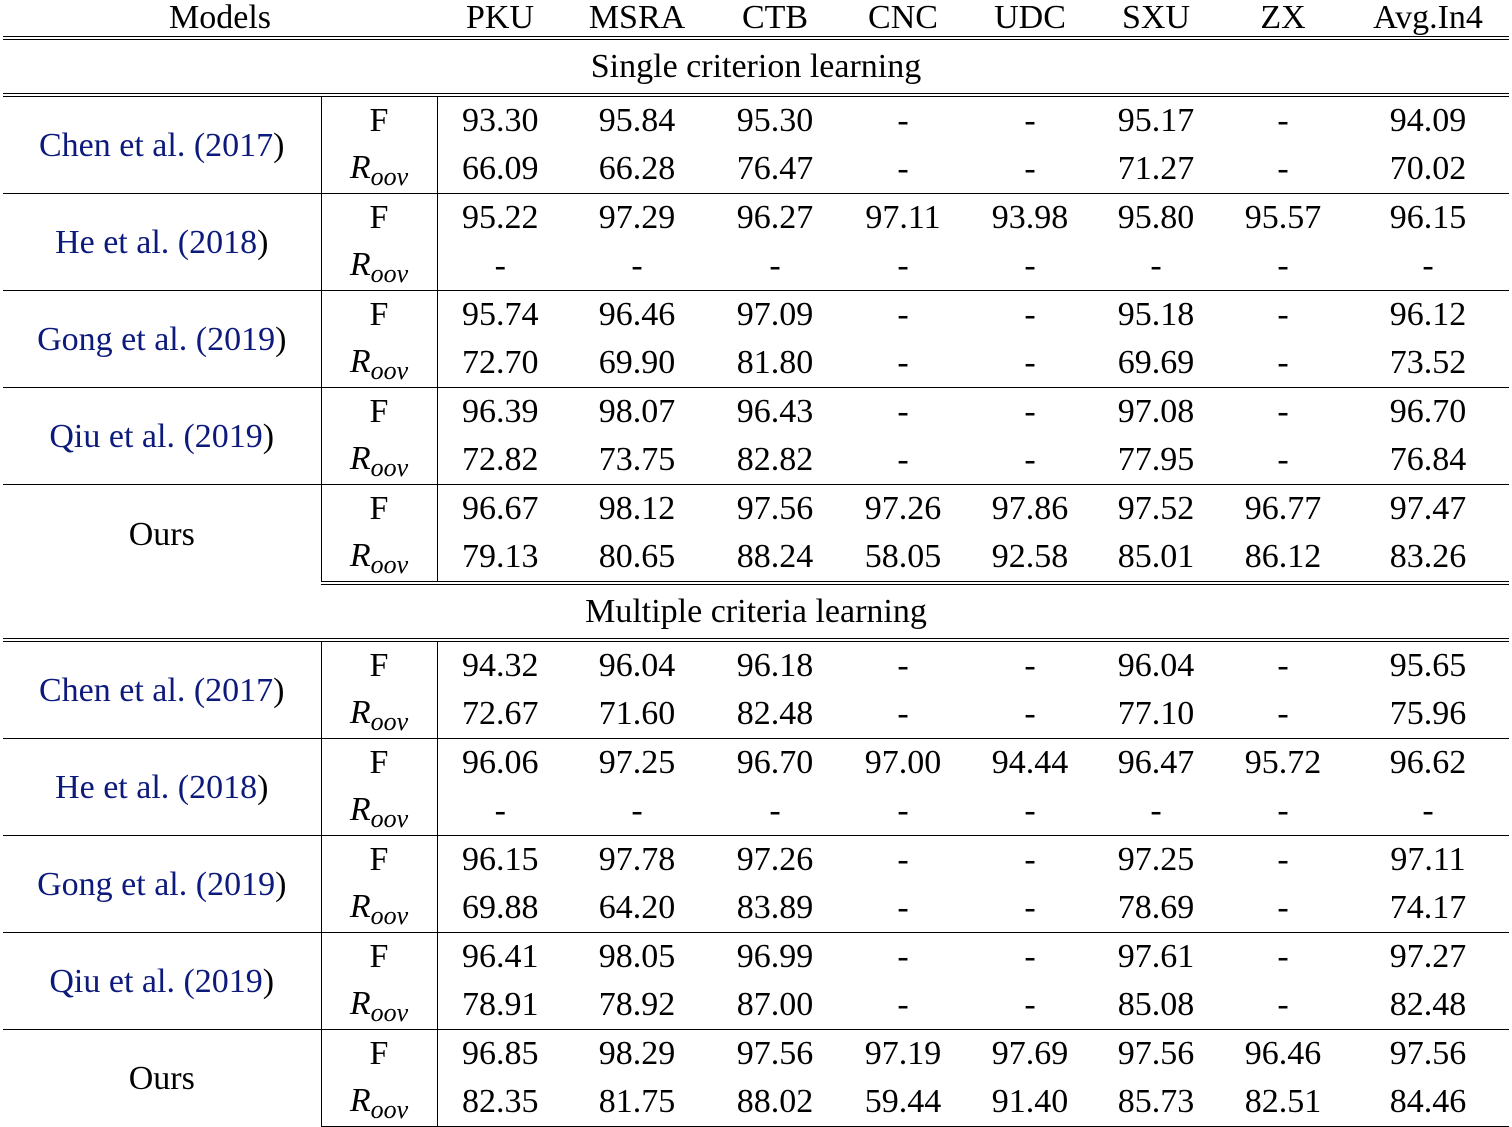 Image resolution: width=1512 pixels, height=1127 pixels. I want to click on f-score-cell: 97.61, so click(1156, 956).